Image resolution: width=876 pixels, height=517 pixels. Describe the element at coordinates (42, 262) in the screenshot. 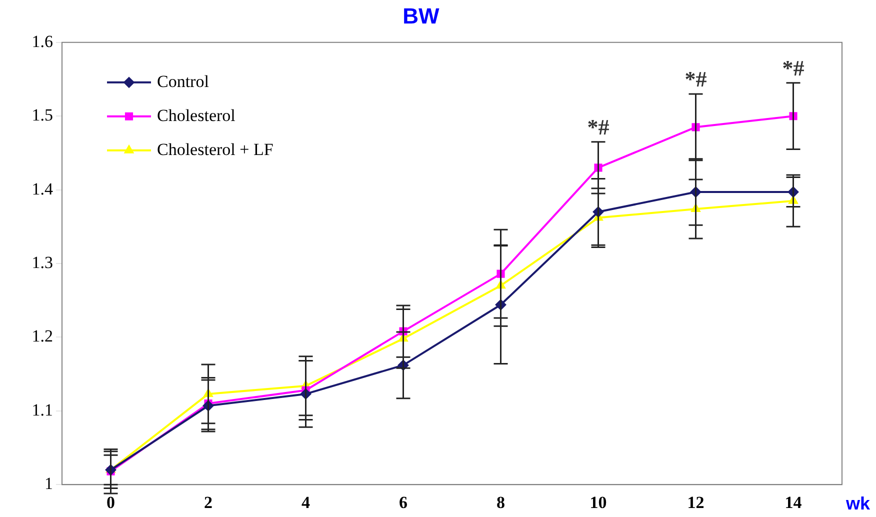

I see `y-tick-label: 1.3` at that location.